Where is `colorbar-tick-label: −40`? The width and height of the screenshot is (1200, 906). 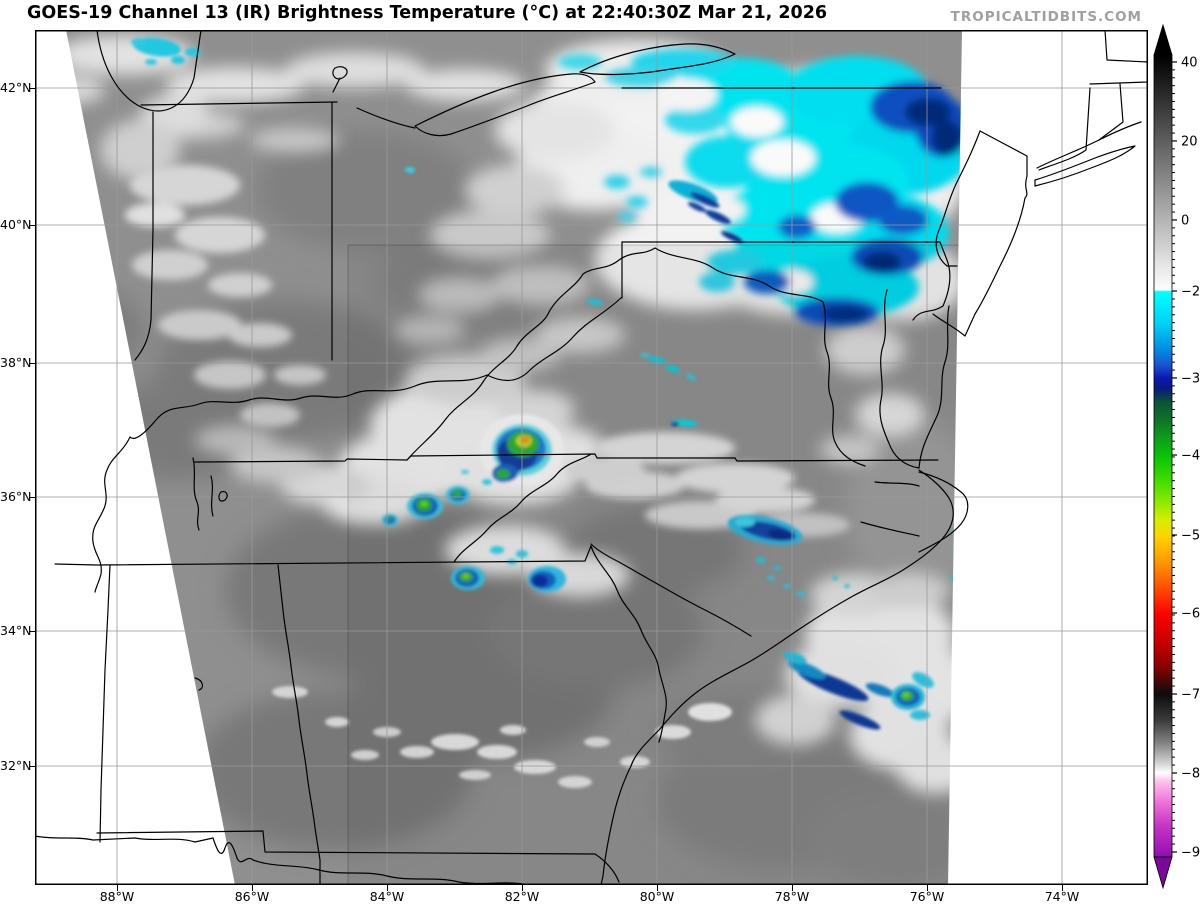
colorbar-tick-label: −40 is located at coordinates (1190, 456).